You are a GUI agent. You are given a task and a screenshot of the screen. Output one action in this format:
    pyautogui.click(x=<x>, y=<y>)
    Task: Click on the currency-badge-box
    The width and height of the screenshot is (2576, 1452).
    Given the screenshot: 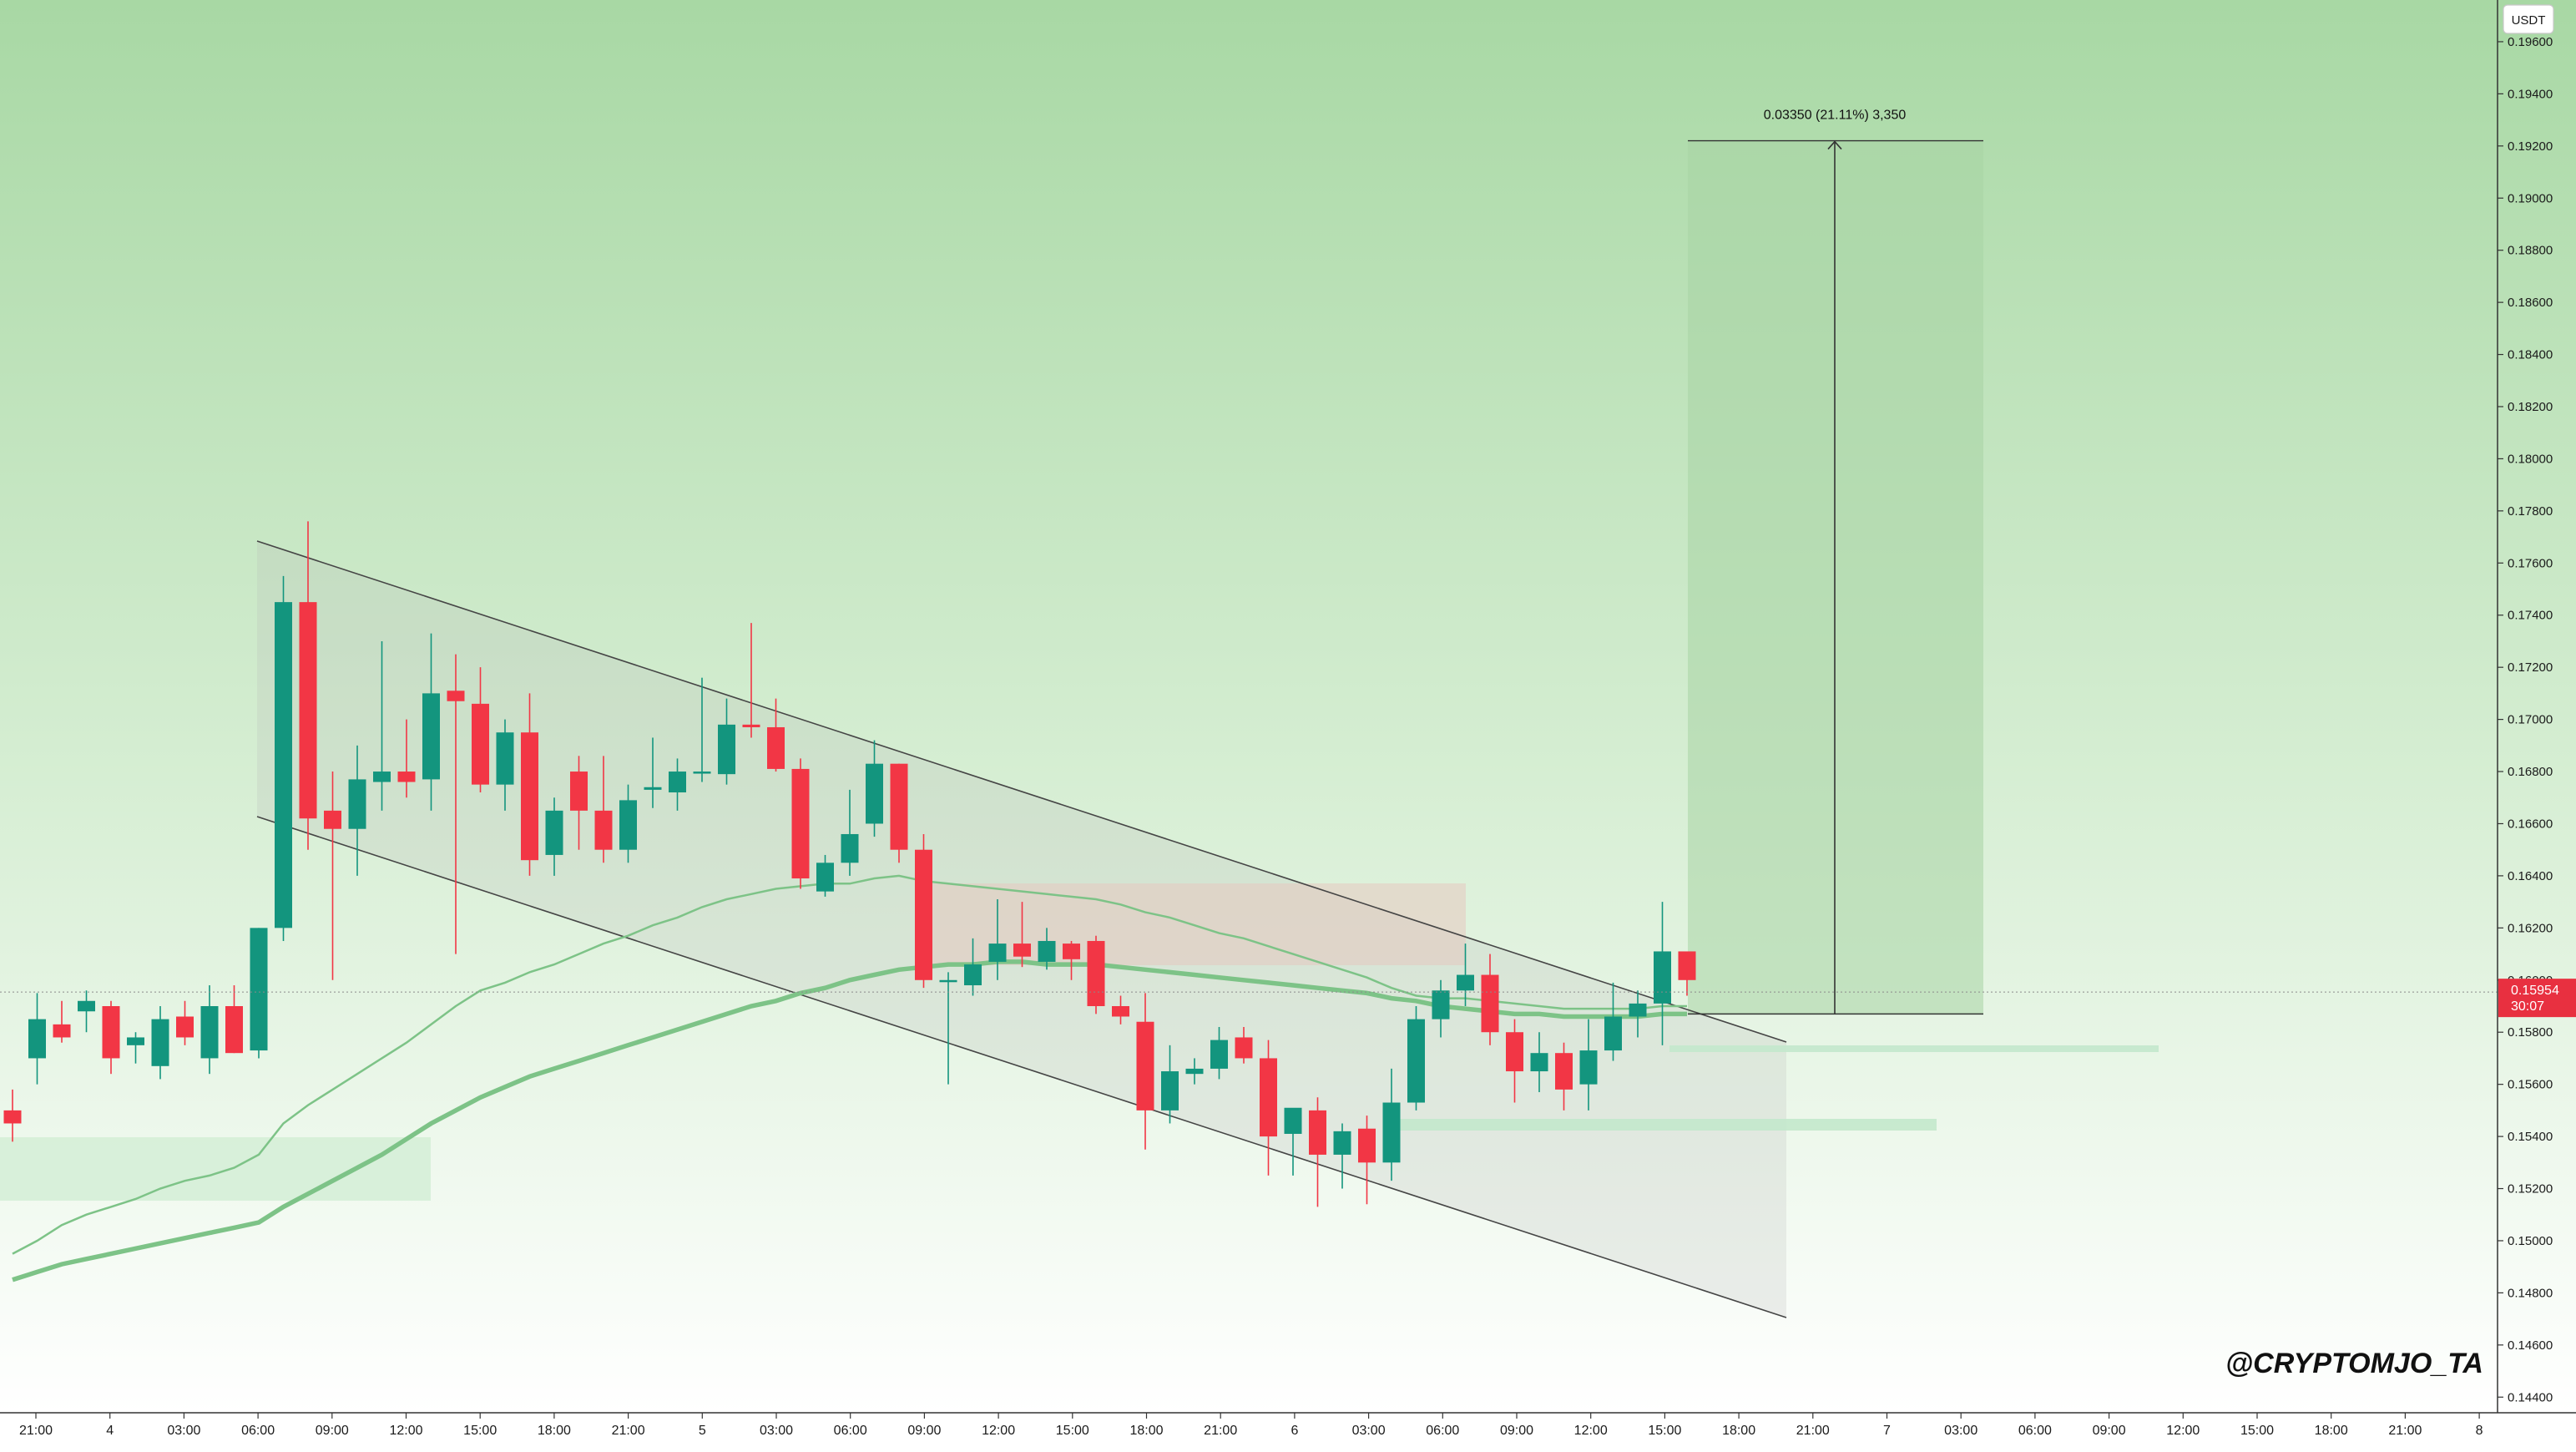 What is the action you would take?
    pyautogui.click(x=2528, y=19)
    